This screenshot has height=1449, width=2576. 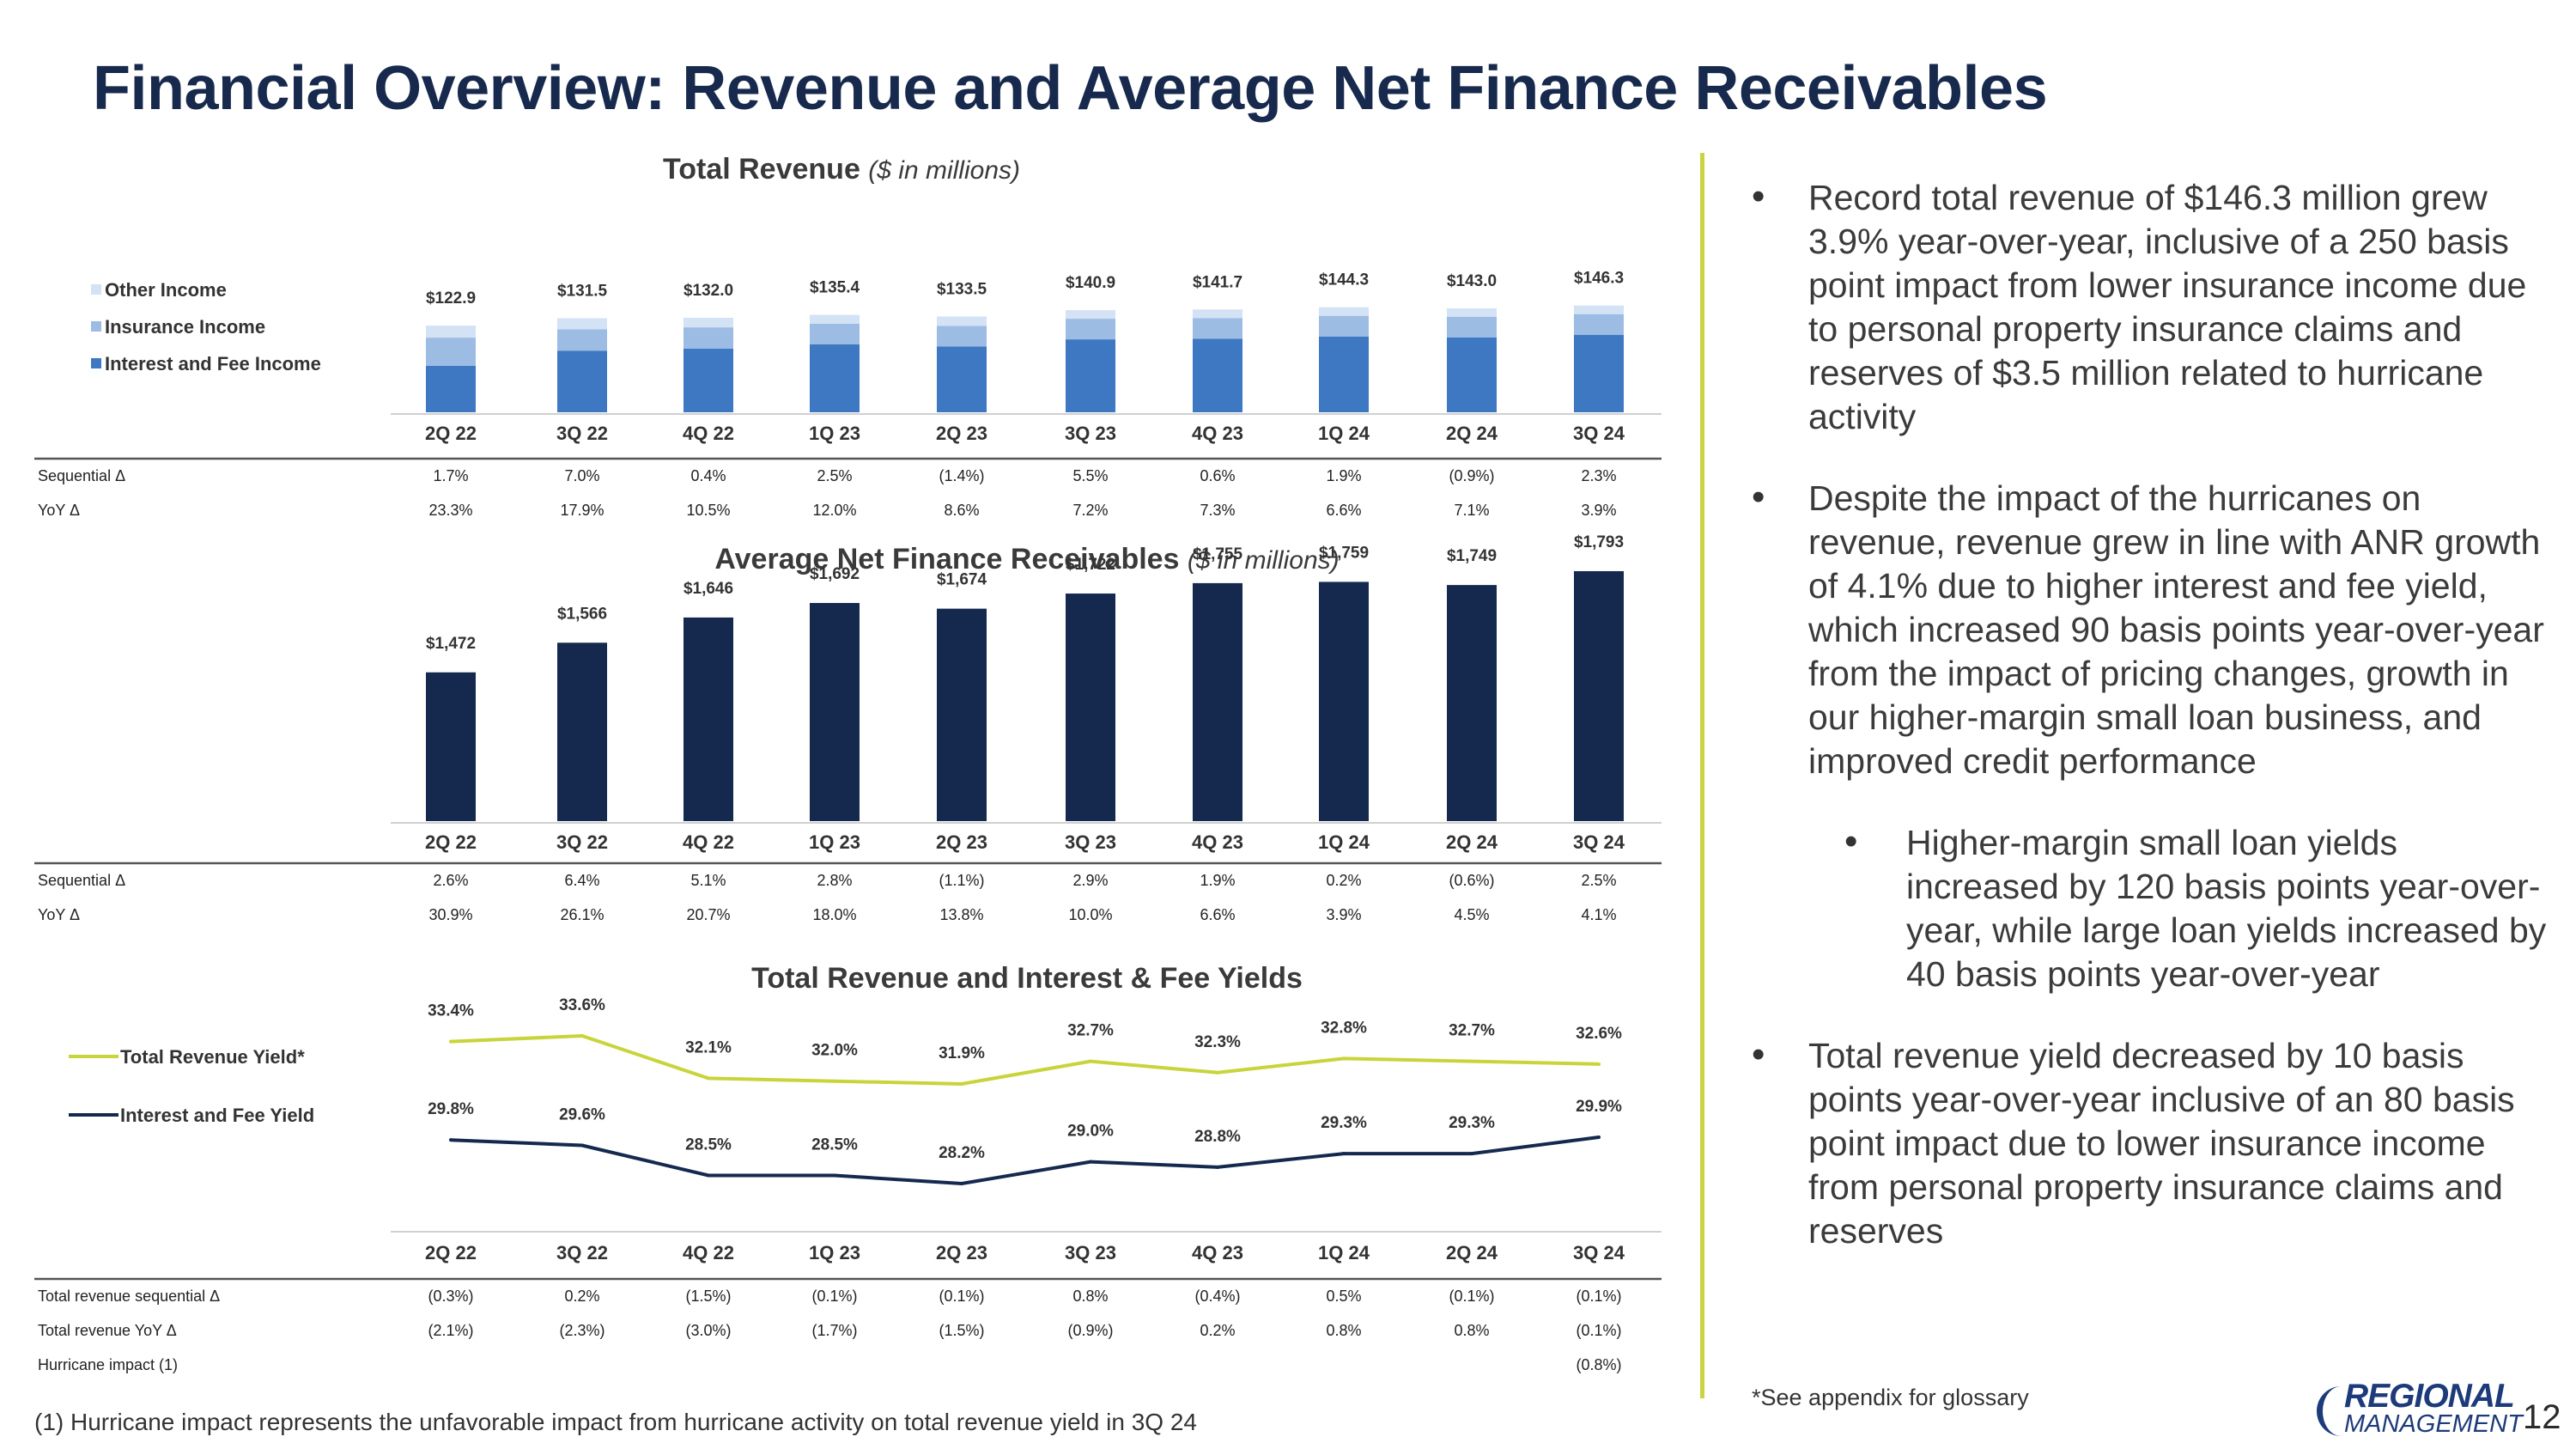 I want to click on legend-label: Insurance Income, so click(x=185, y=327).